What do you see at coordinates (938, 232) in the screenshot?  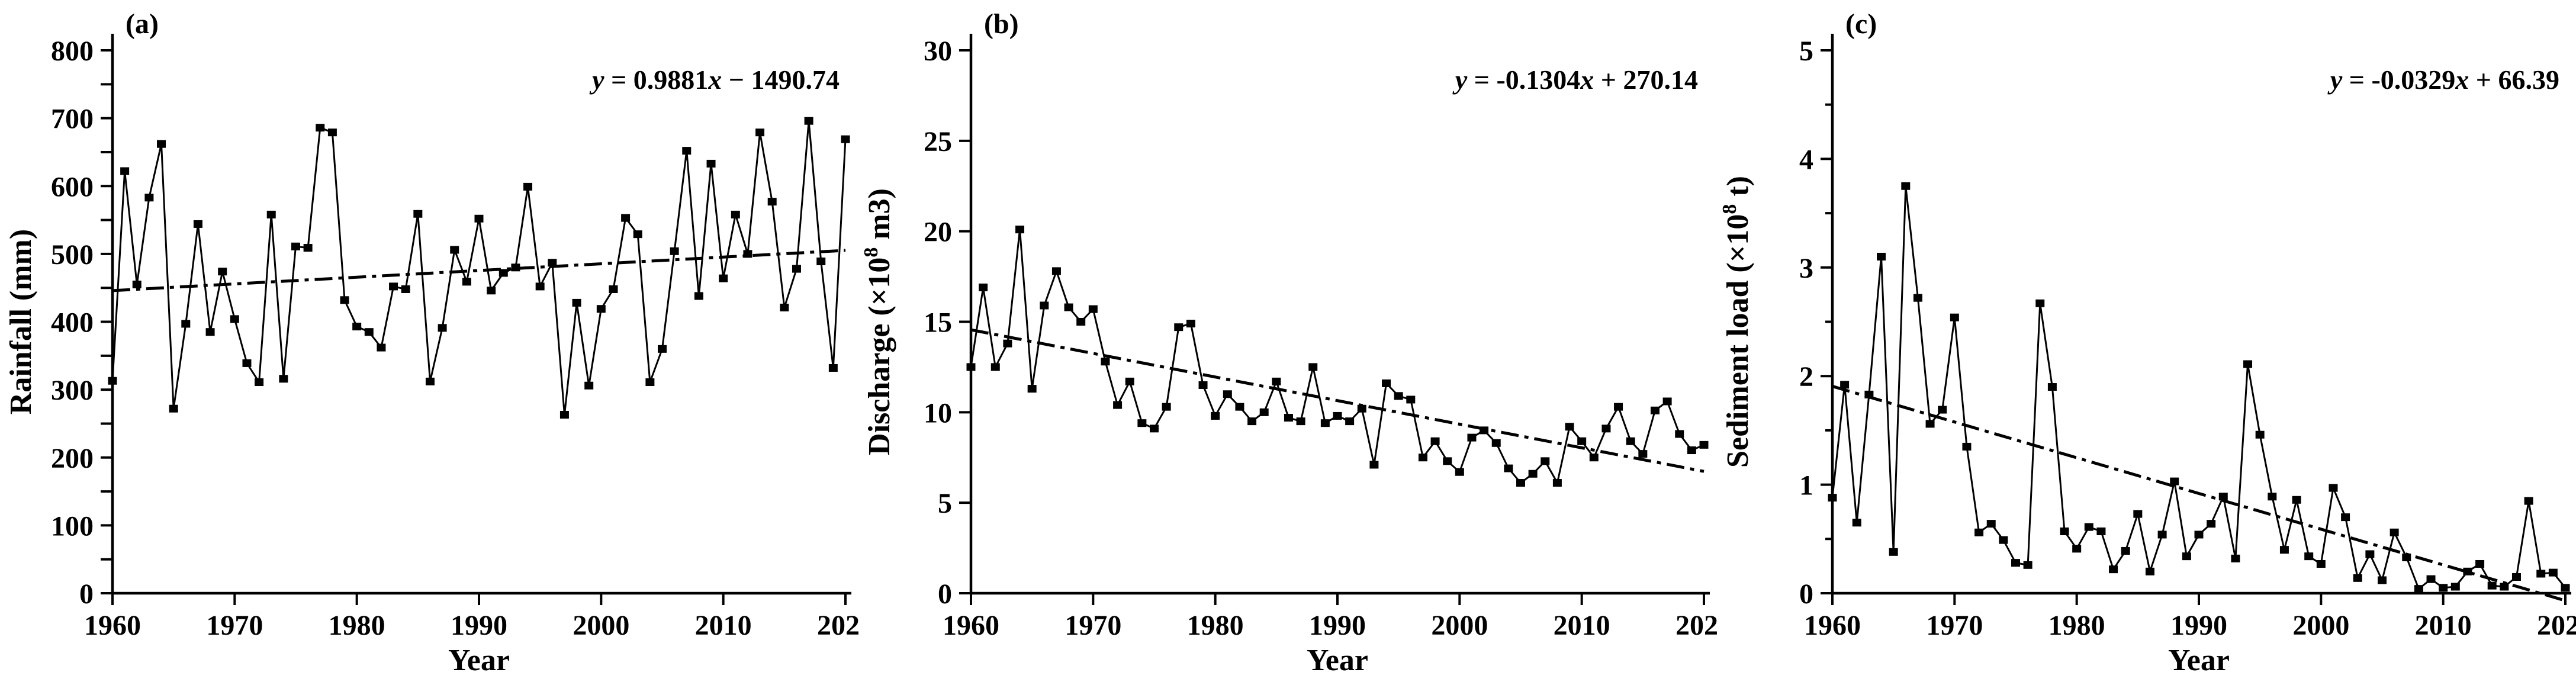 I see `y-tick-label: 20` at bounding box center [938, 232].